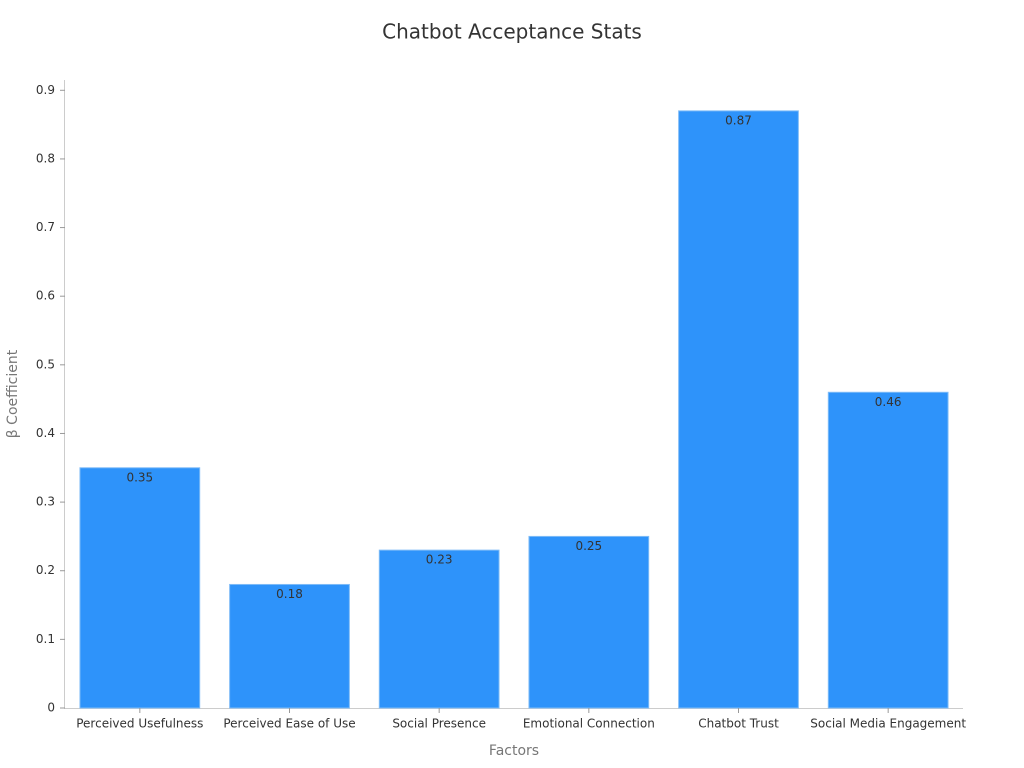  What do you see at coordinates (45, 502) in the screenshot?
I see `y-tick-label: 0.3` at bounding box center [45, 502].